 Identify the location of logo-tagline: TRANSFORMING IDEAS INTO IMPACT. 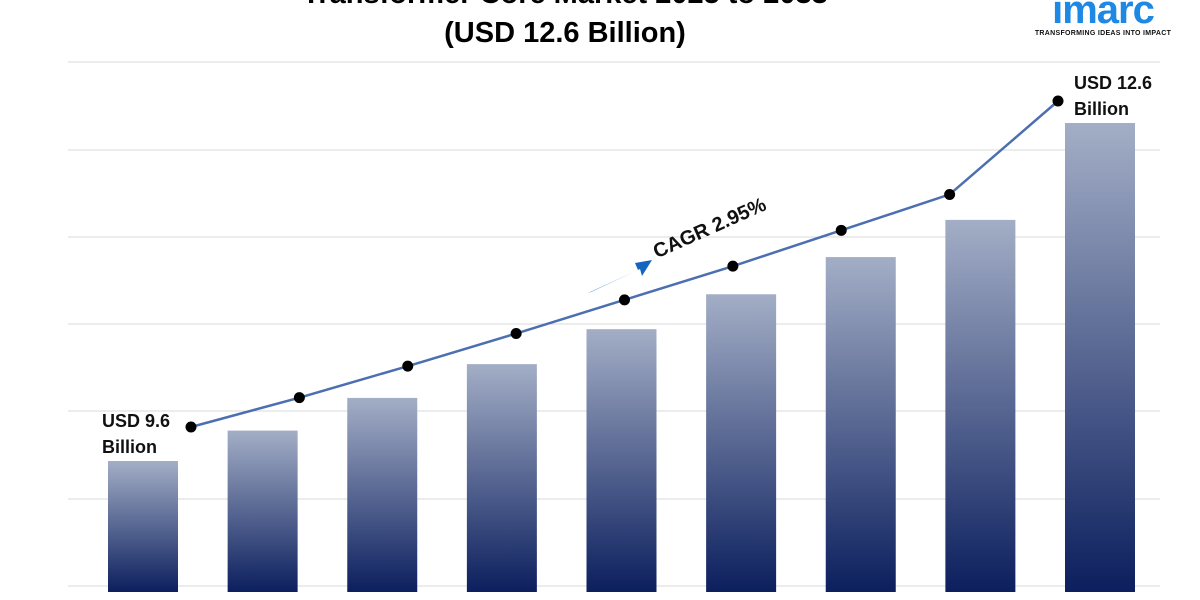
(1103, 33).